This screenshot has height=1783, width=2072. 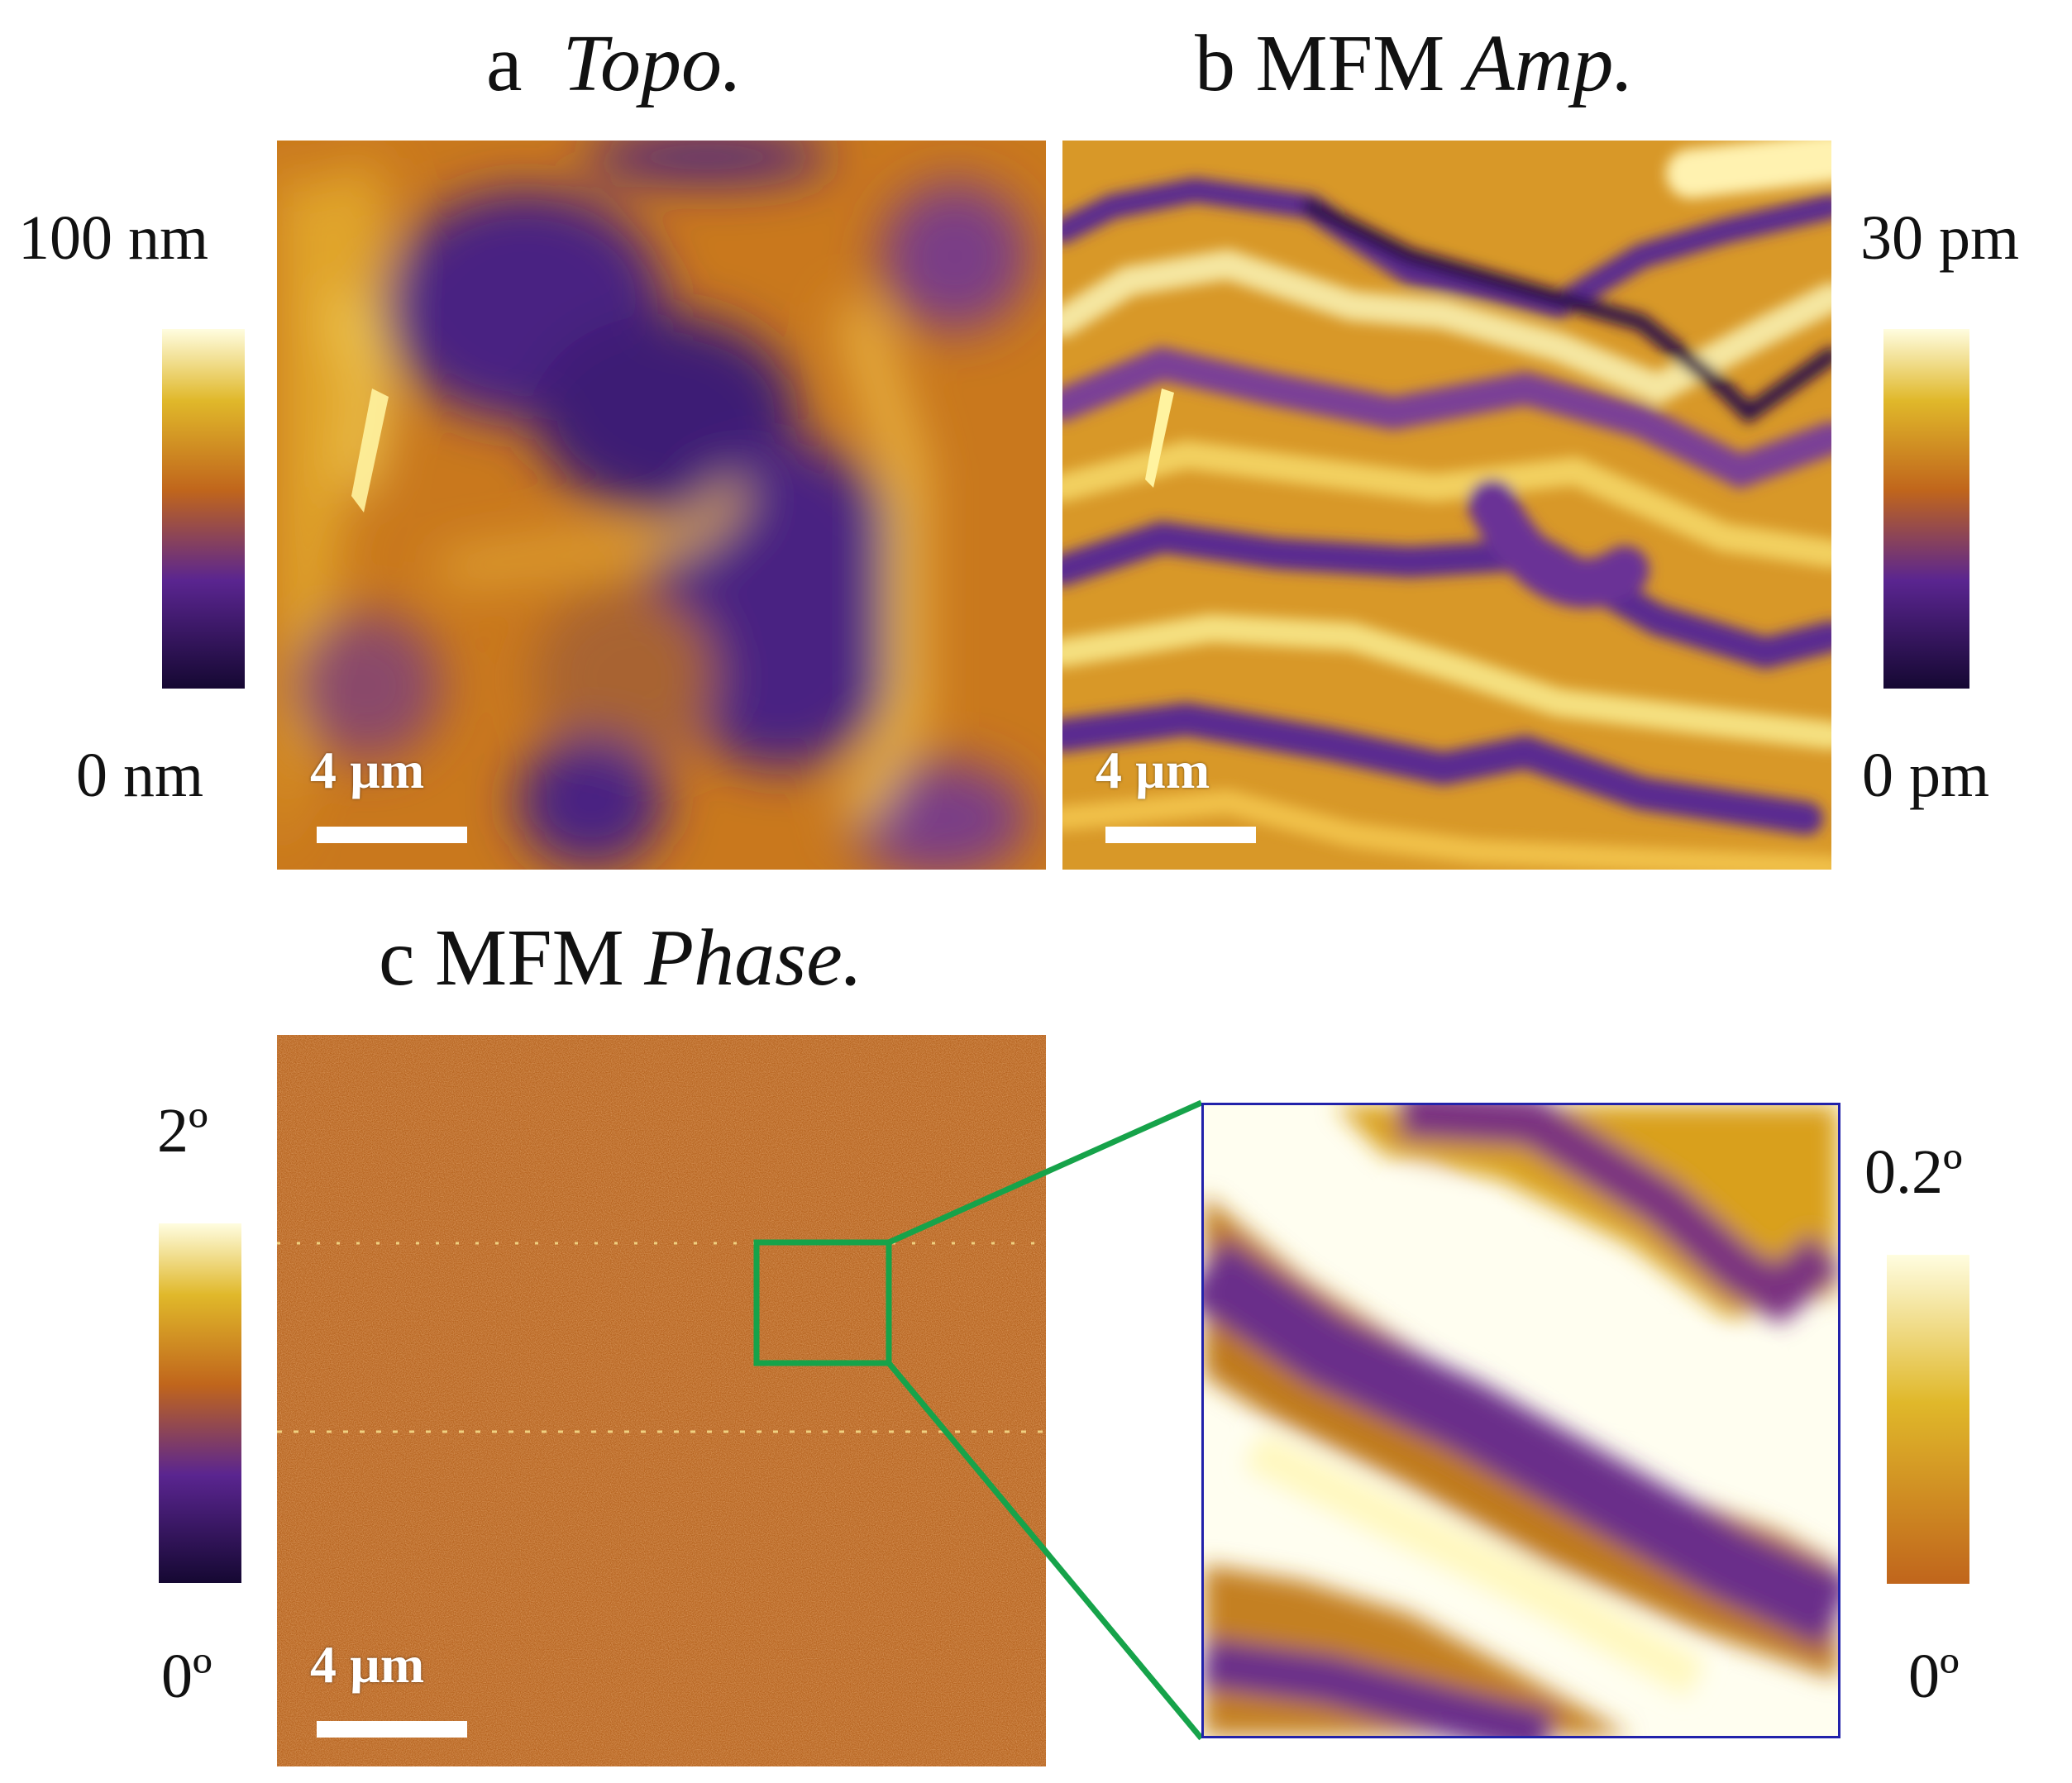 I want to click on inset-colorbar-max: 0.2º, so click(x=1913, y=1172).